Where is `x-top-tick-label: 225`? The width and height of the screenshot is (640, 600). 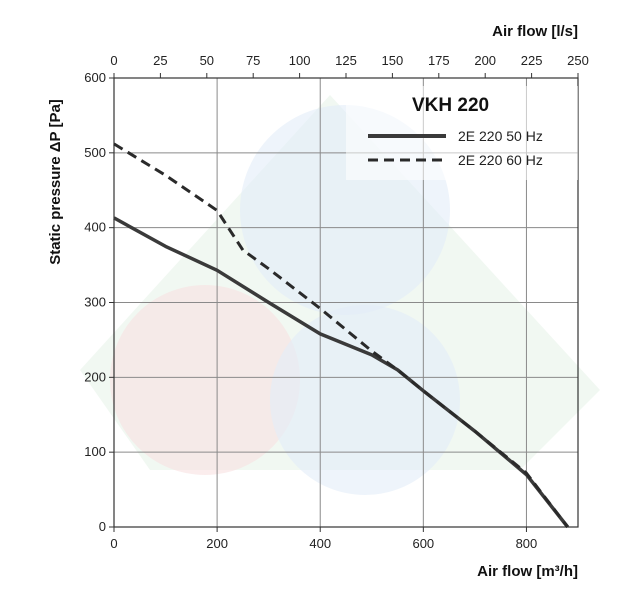
x-top-tick-label: 225 is located at coordinates (532, 60).